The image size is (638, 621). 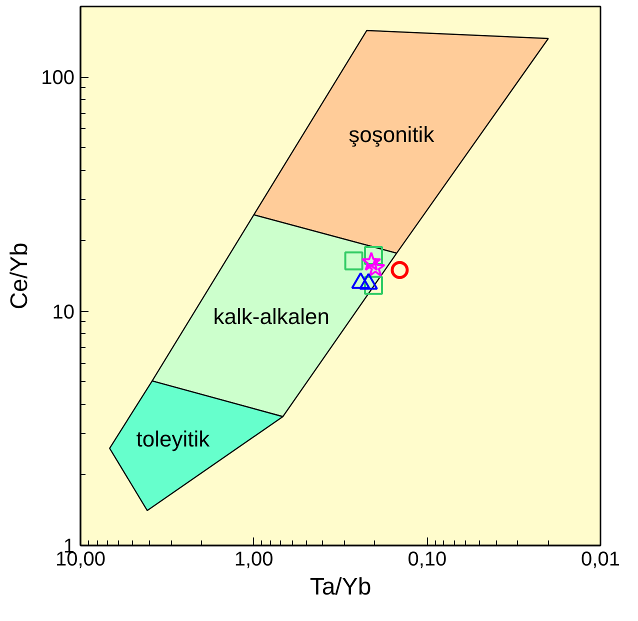 I want to click on y-axis-title: Ce/Yb, so click(x=20, y=276).